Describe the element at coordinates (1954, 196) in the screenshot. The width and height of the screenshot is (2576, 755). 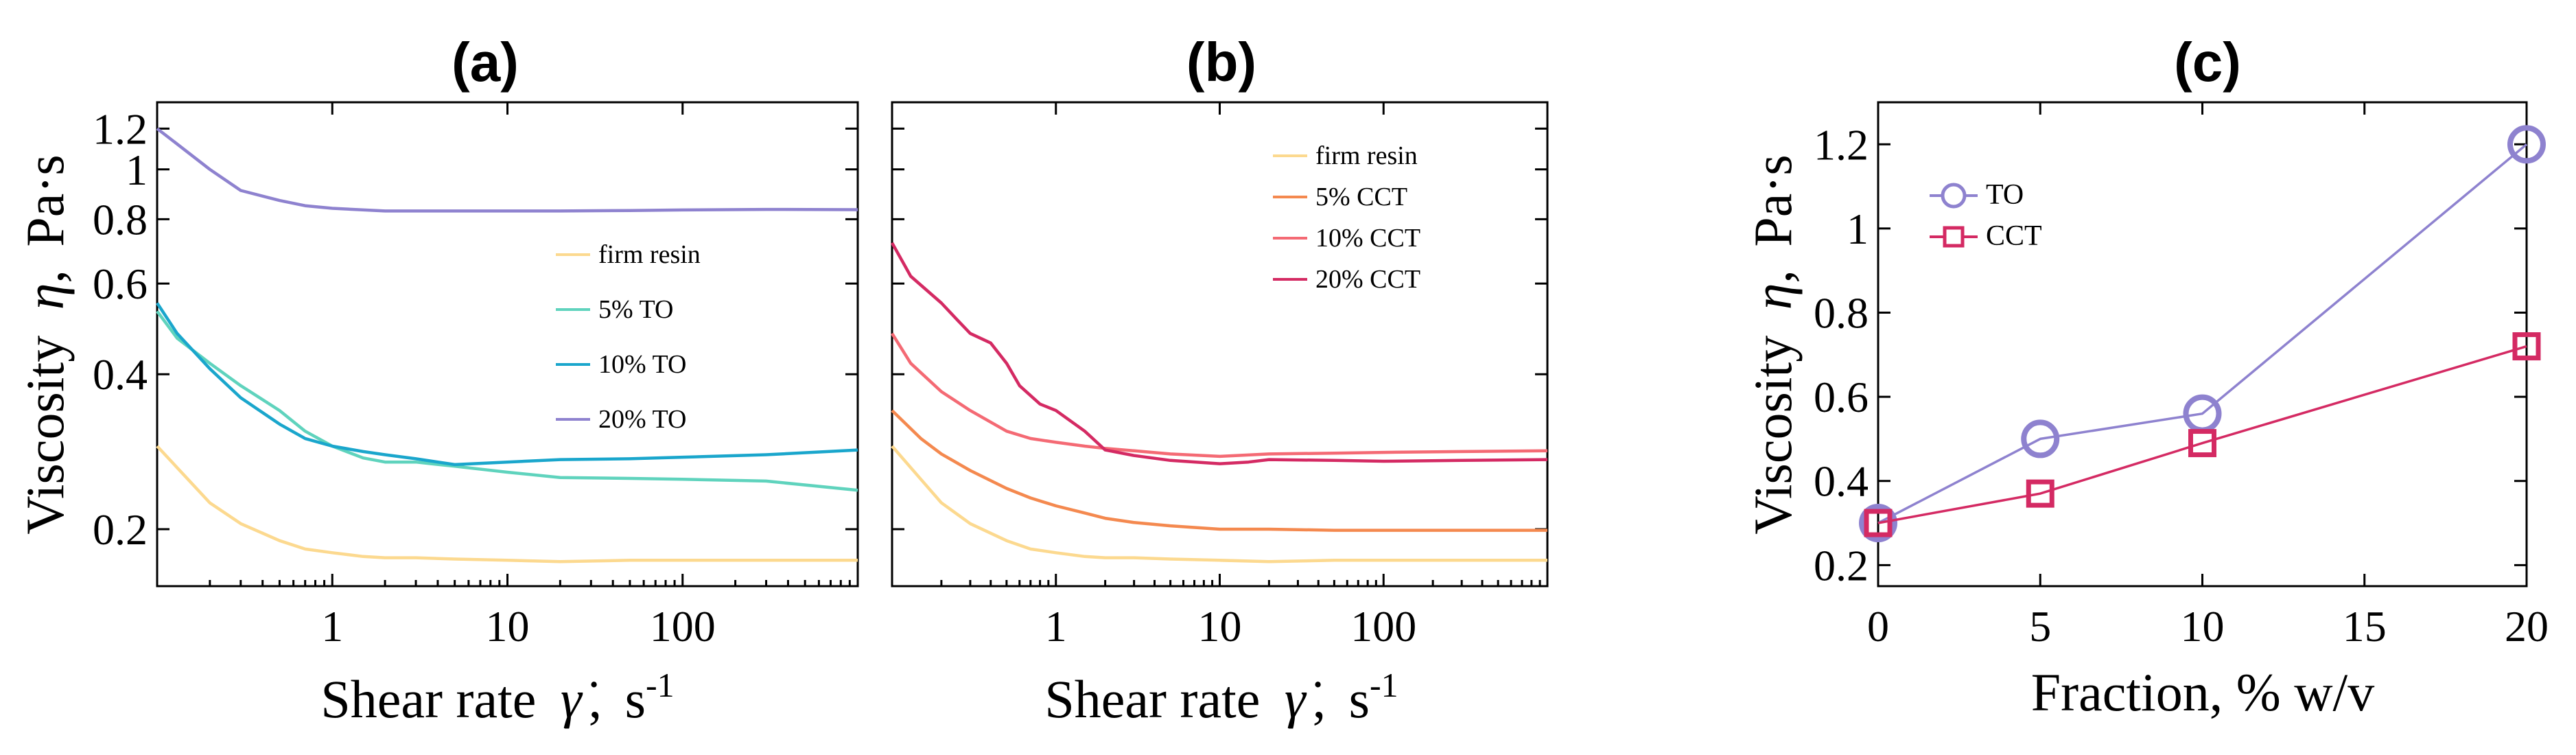
I see `panel-c-legend-marker-to` at that location.